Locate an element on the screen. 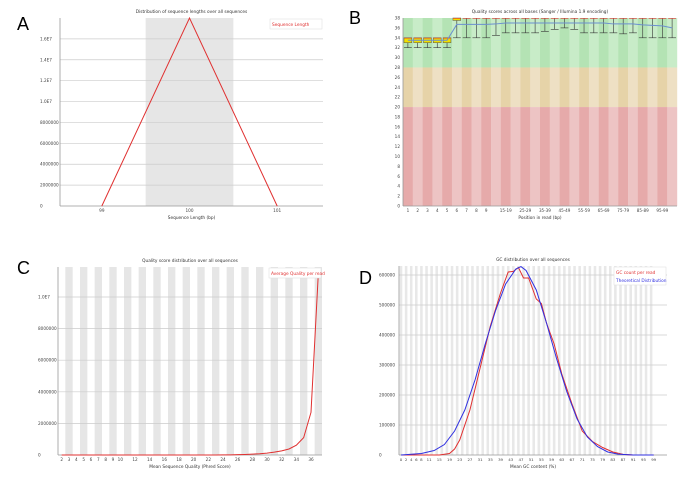  x-tick-label: 31 is located at coordinates (480, 459).